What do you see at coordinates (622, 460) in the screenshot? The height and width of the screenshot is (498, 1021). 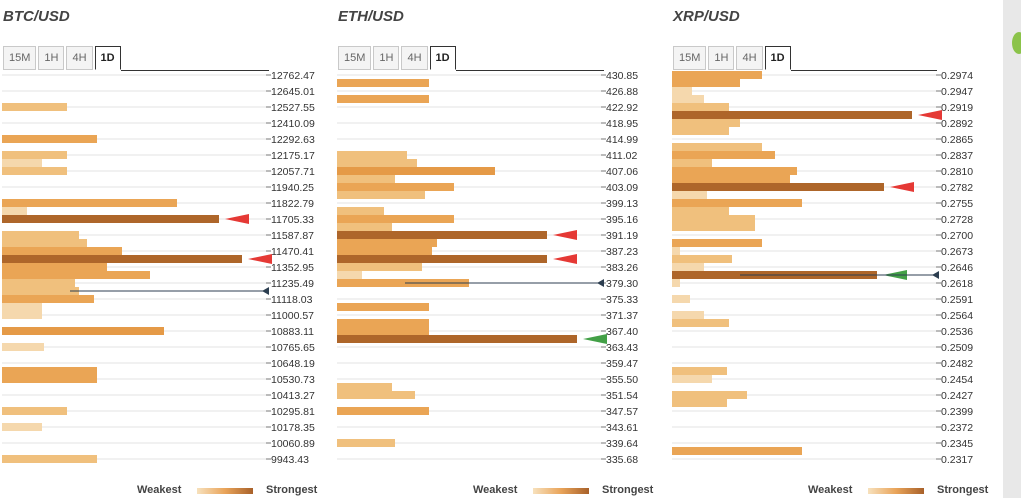 I see `tick-label: 335.68` at bounding box center [622, 460].